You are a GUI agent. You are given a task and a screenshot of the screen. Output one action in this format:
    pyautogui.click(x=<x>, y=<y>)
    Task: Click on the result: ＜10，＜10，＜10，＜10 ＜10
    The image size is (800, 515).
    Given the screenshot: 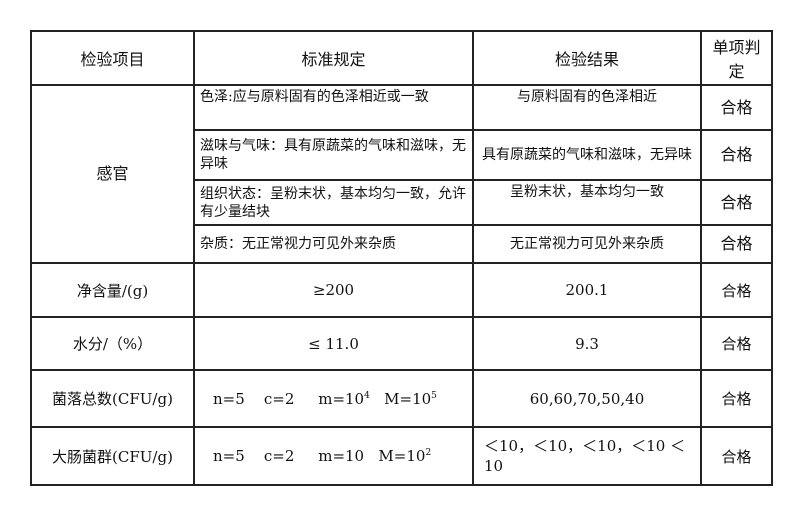 What is the action you would take?
    pyautogui.click(x=587, y=456)
    